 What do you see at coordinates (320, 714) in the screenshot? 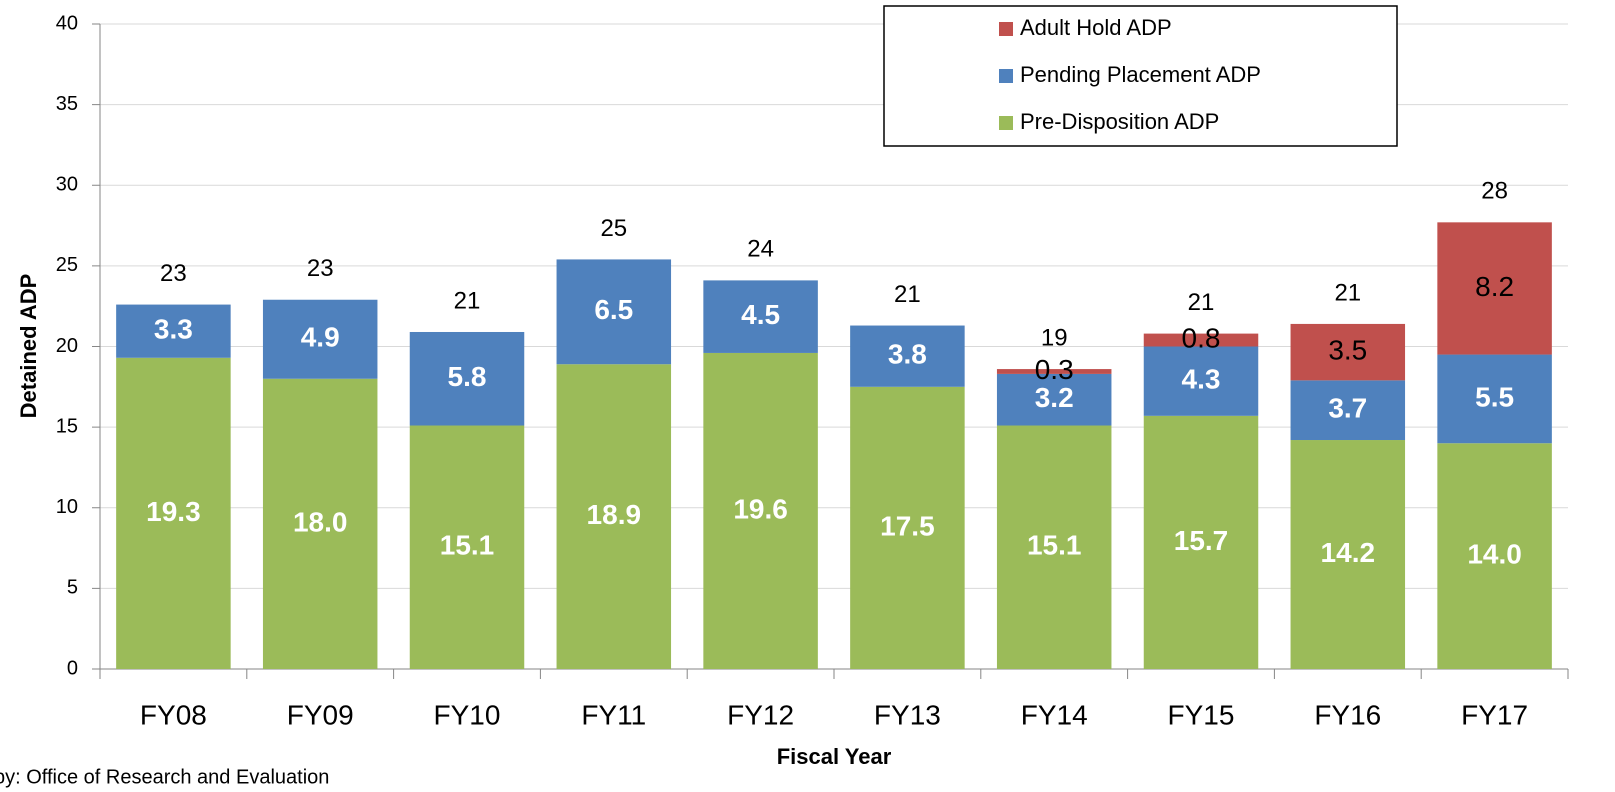
I see `x-tick-label: FY09` at bounding box center [320, 714].